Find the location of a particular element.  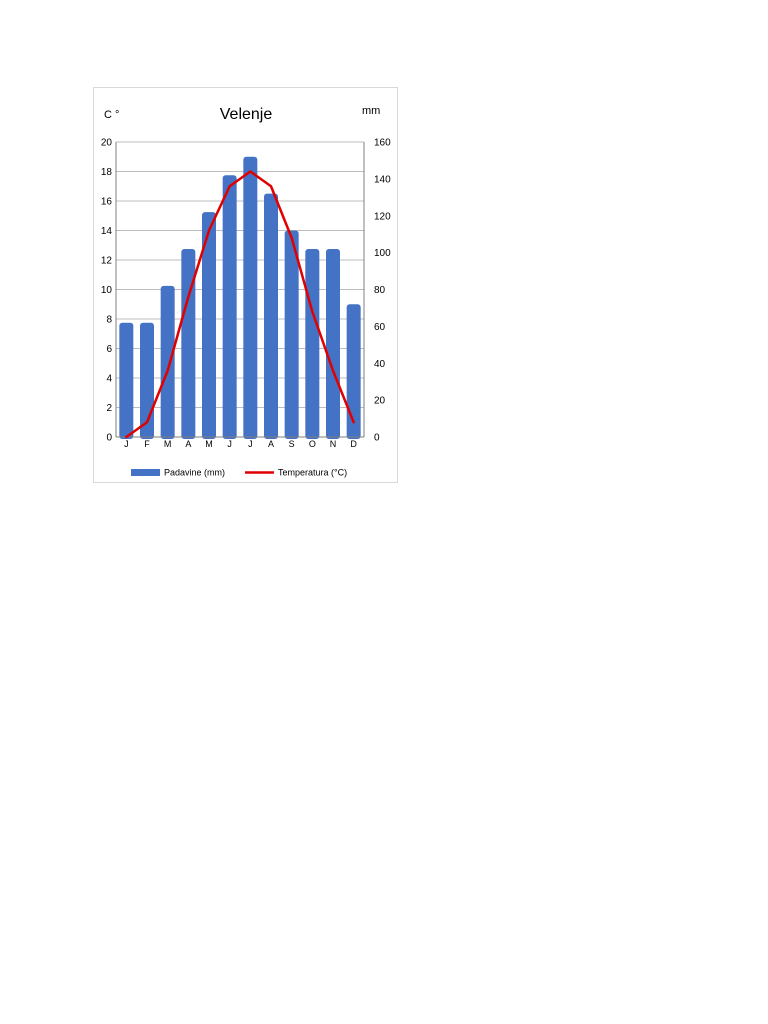

x-tick-label: D is located at coordinates (353, 444).